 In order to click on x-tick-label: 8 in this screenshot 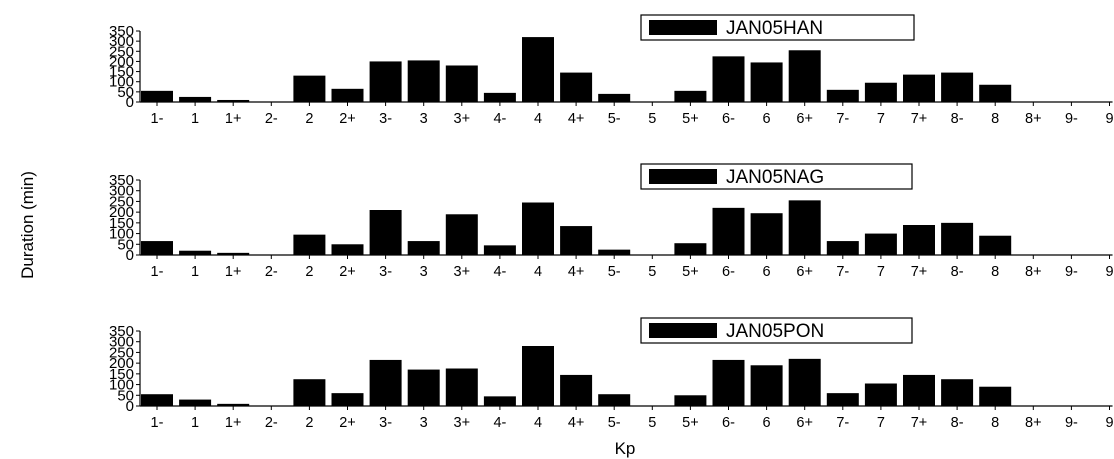, I will do `click(995, 423)`.